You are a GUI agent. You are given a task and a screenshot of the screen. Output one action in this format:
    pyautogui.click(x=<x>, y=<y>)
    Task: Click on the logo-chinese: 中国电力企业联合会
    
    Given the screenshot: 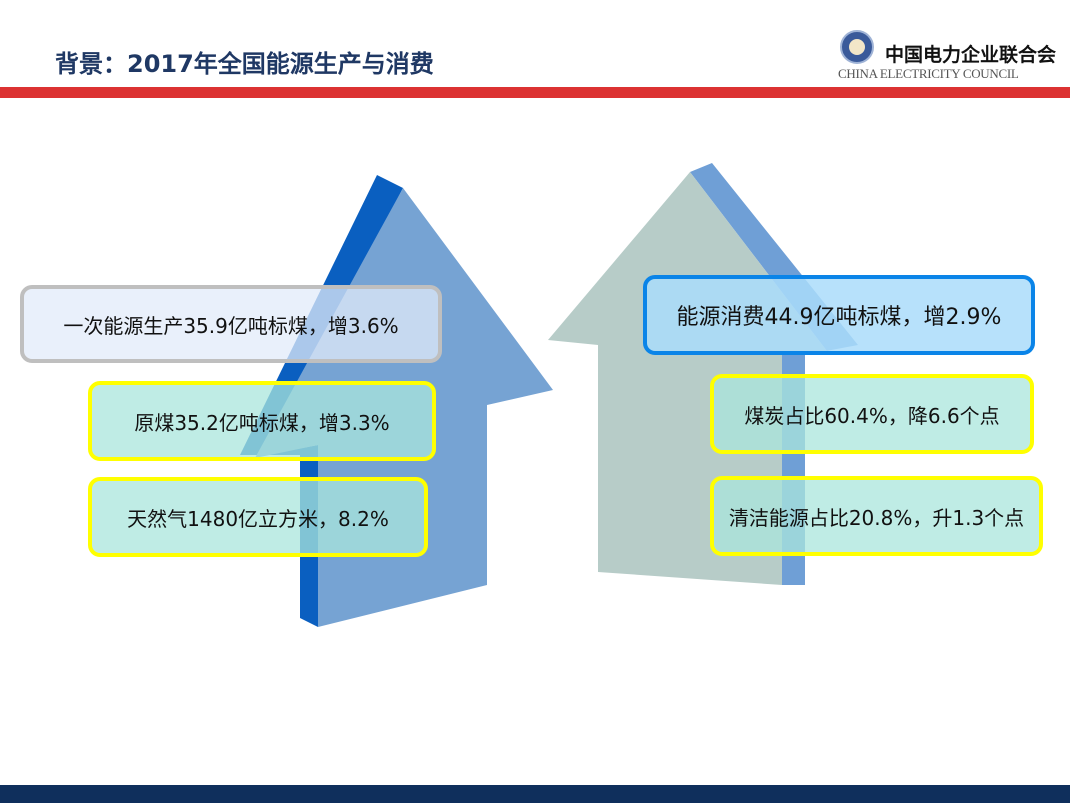 What is the action you would take?
    pyautogui.click(x=971, y=55)
    